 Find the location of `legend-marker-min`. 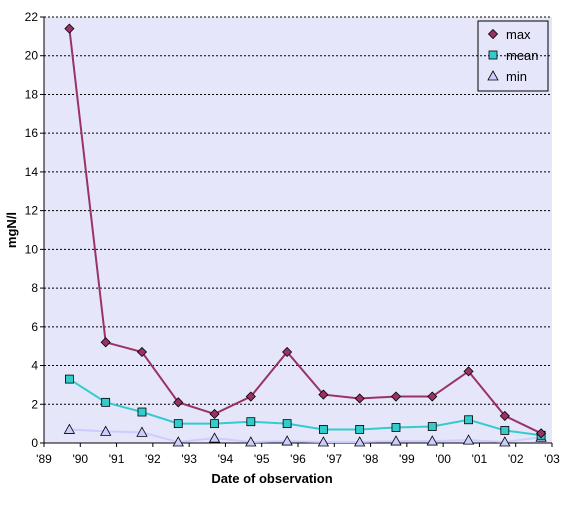

legend-marker-min is located at coordinates (493, 75).